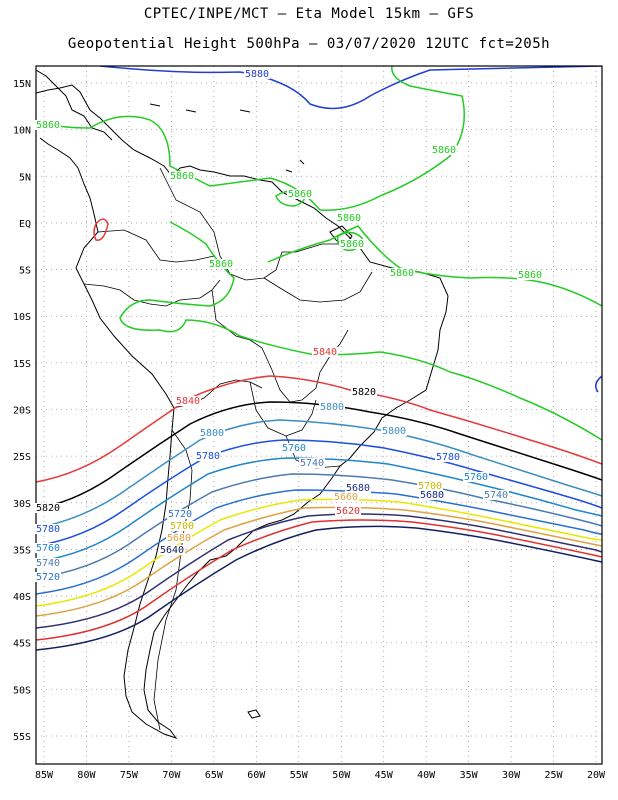 This screenshot has width=618, height=800. Describe the element at coordinates (22, 411) in the screenshot. I see `latitude-label: 20S` at that location.